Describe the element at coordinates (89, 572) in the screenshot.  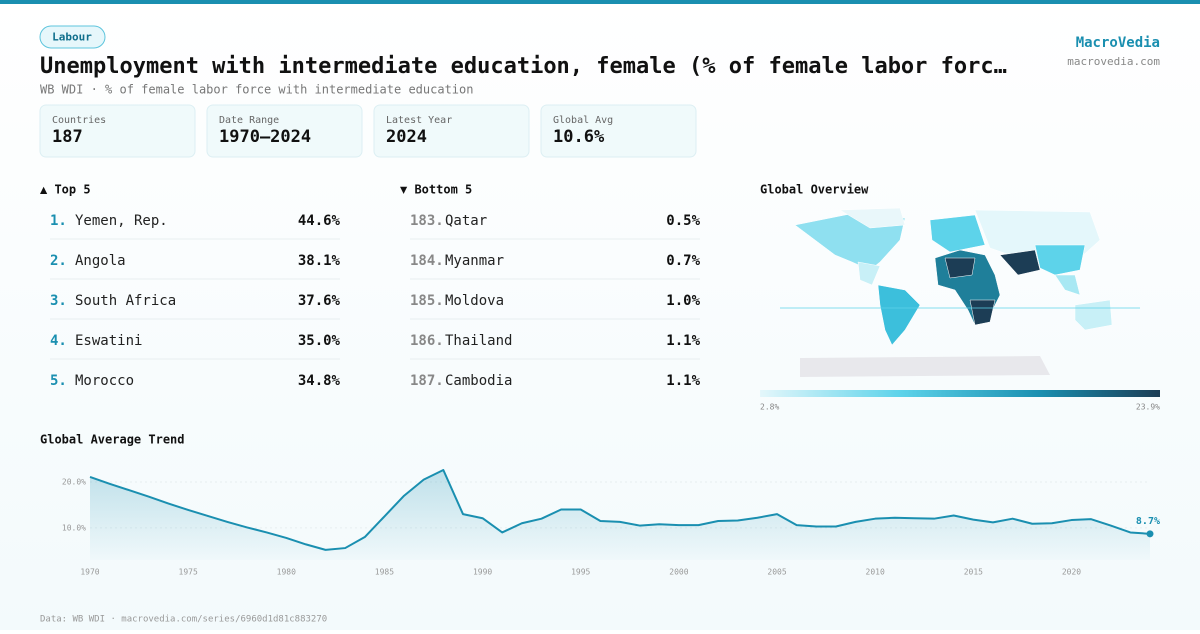
I see `x-tick-label: 1970` at that location.